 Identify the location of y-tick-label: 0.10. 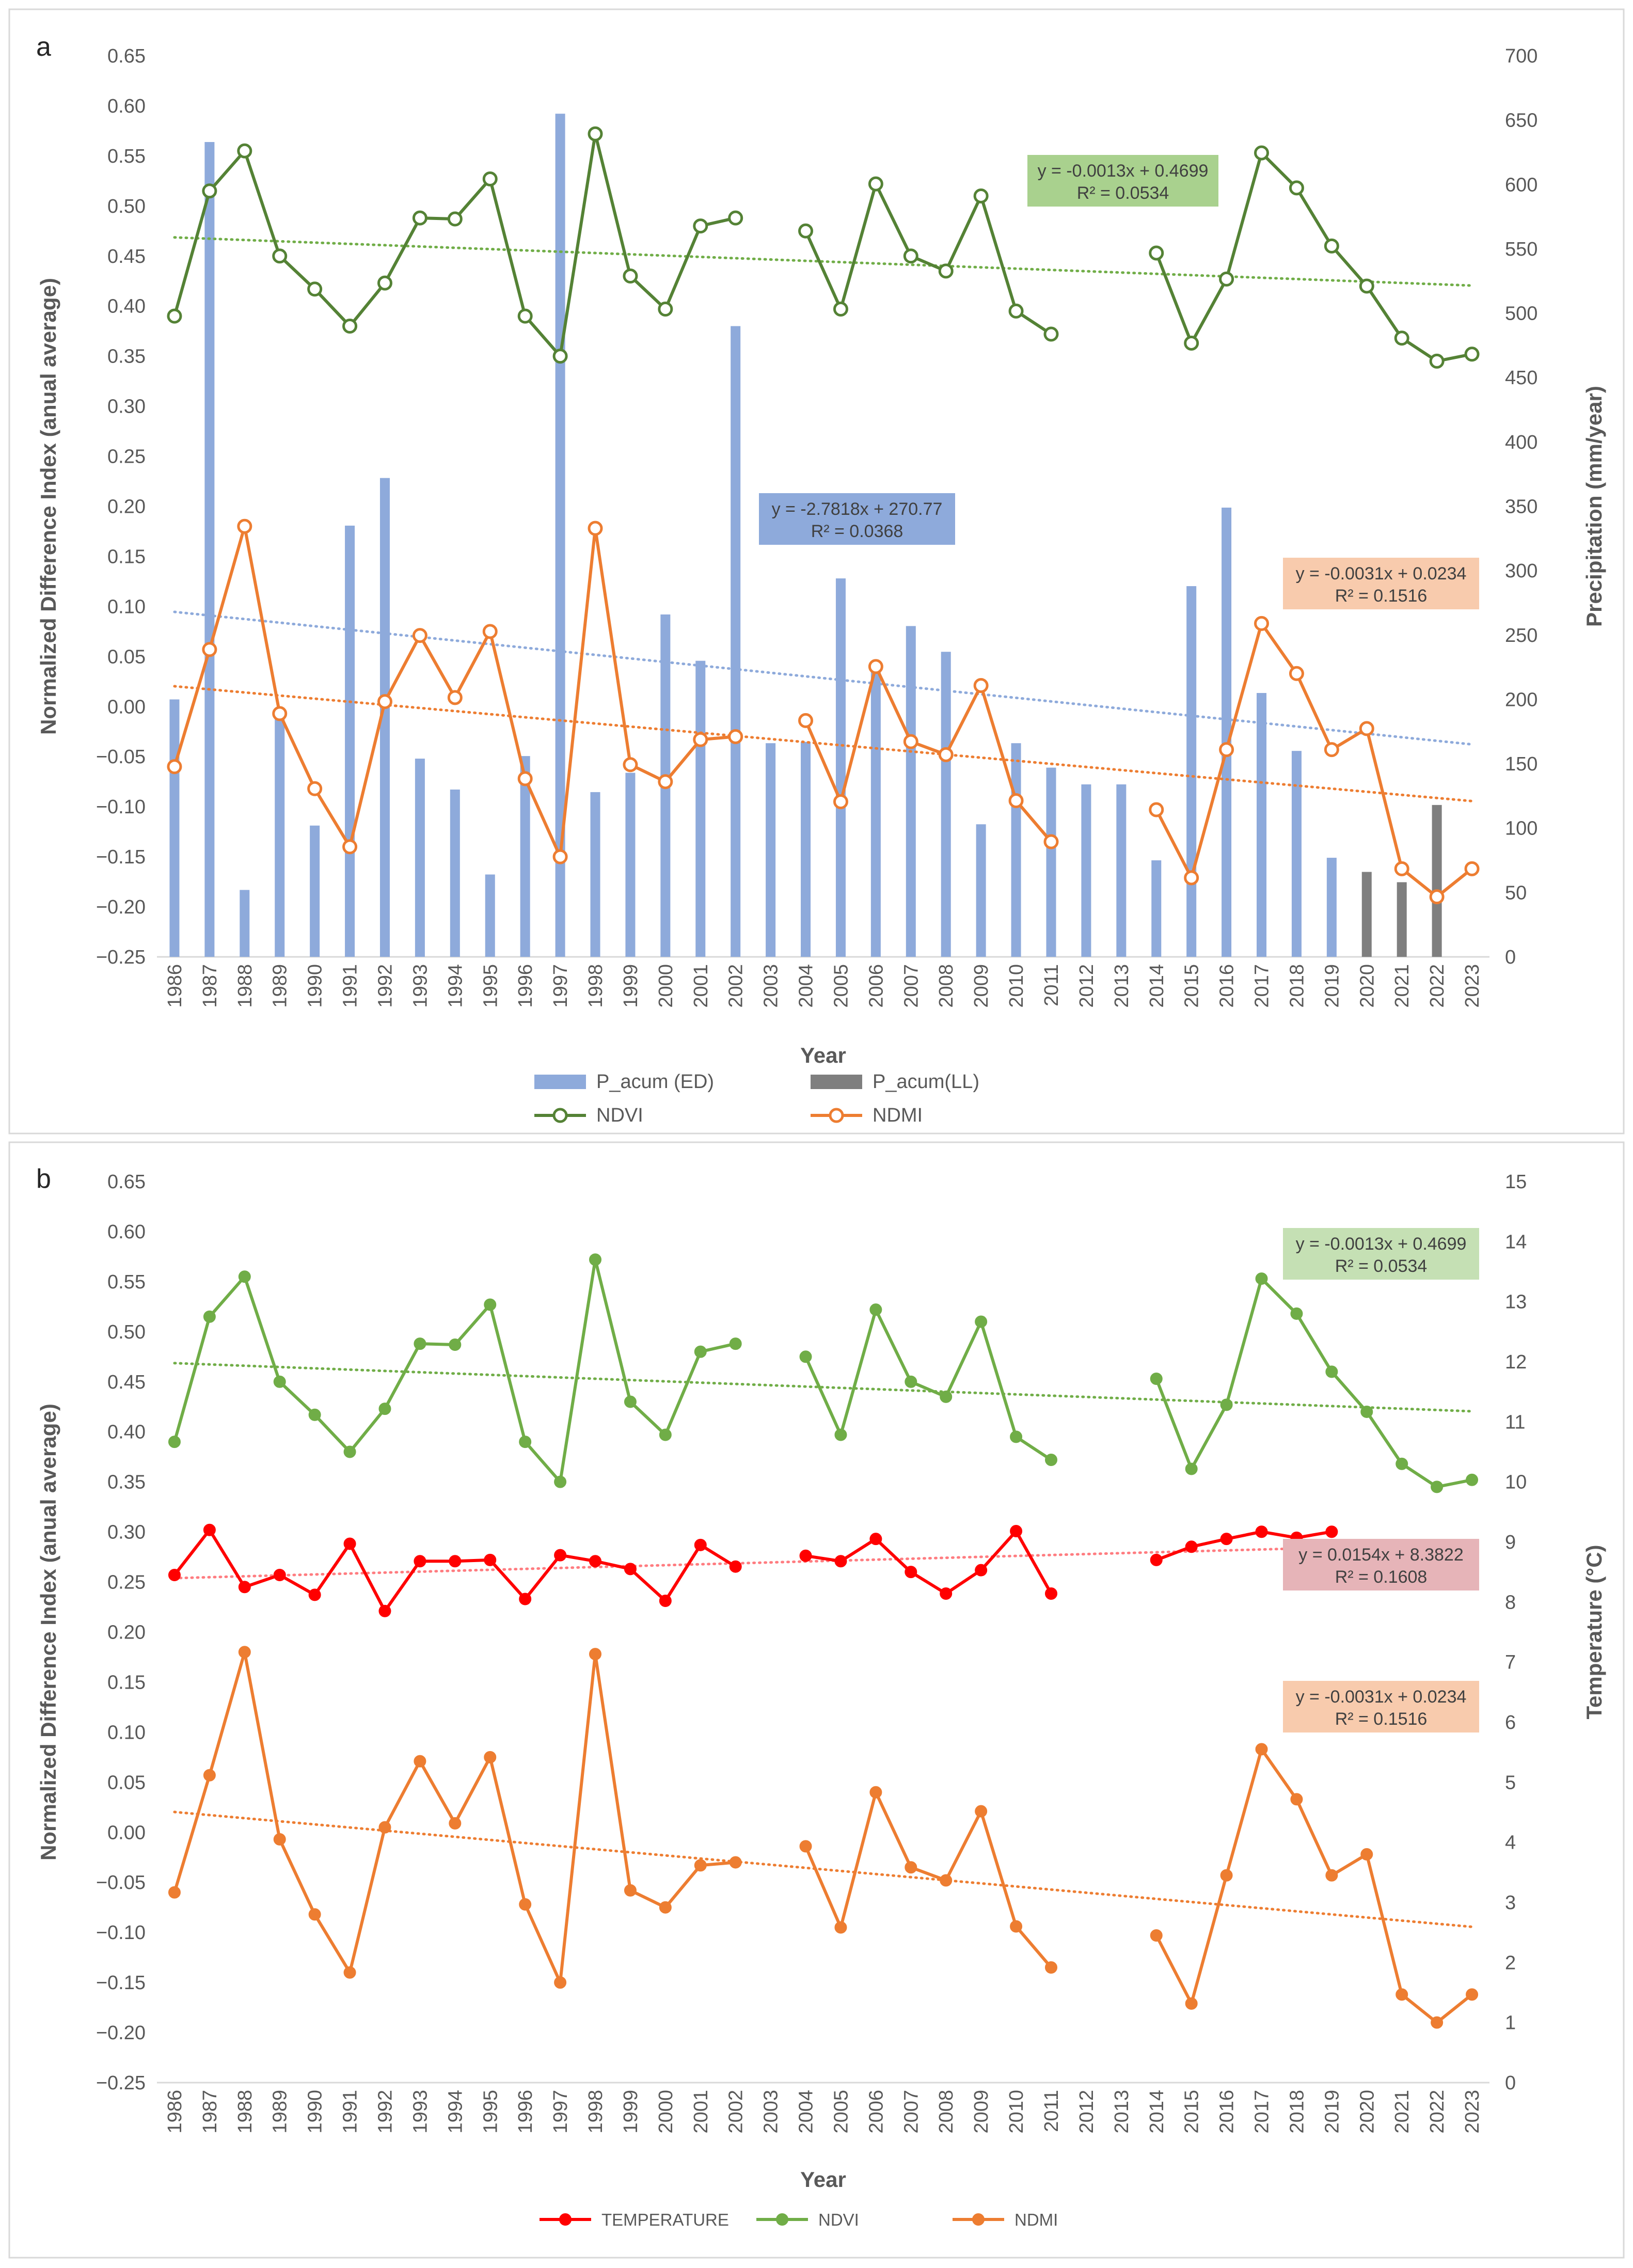
(127, 1732).